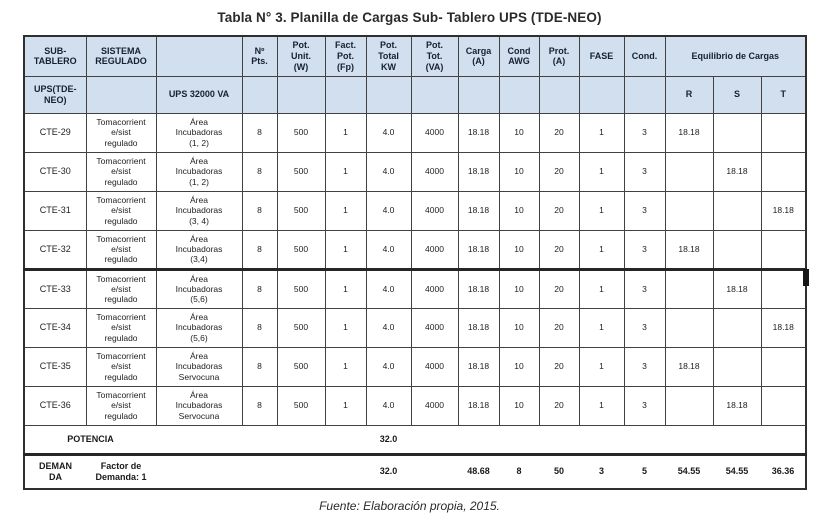  What do you see at coordinates (388, 56) in the screenshot?
I see `col-header-pot-total-kw: Pot. Total KW` at bounding box center [388, 56].